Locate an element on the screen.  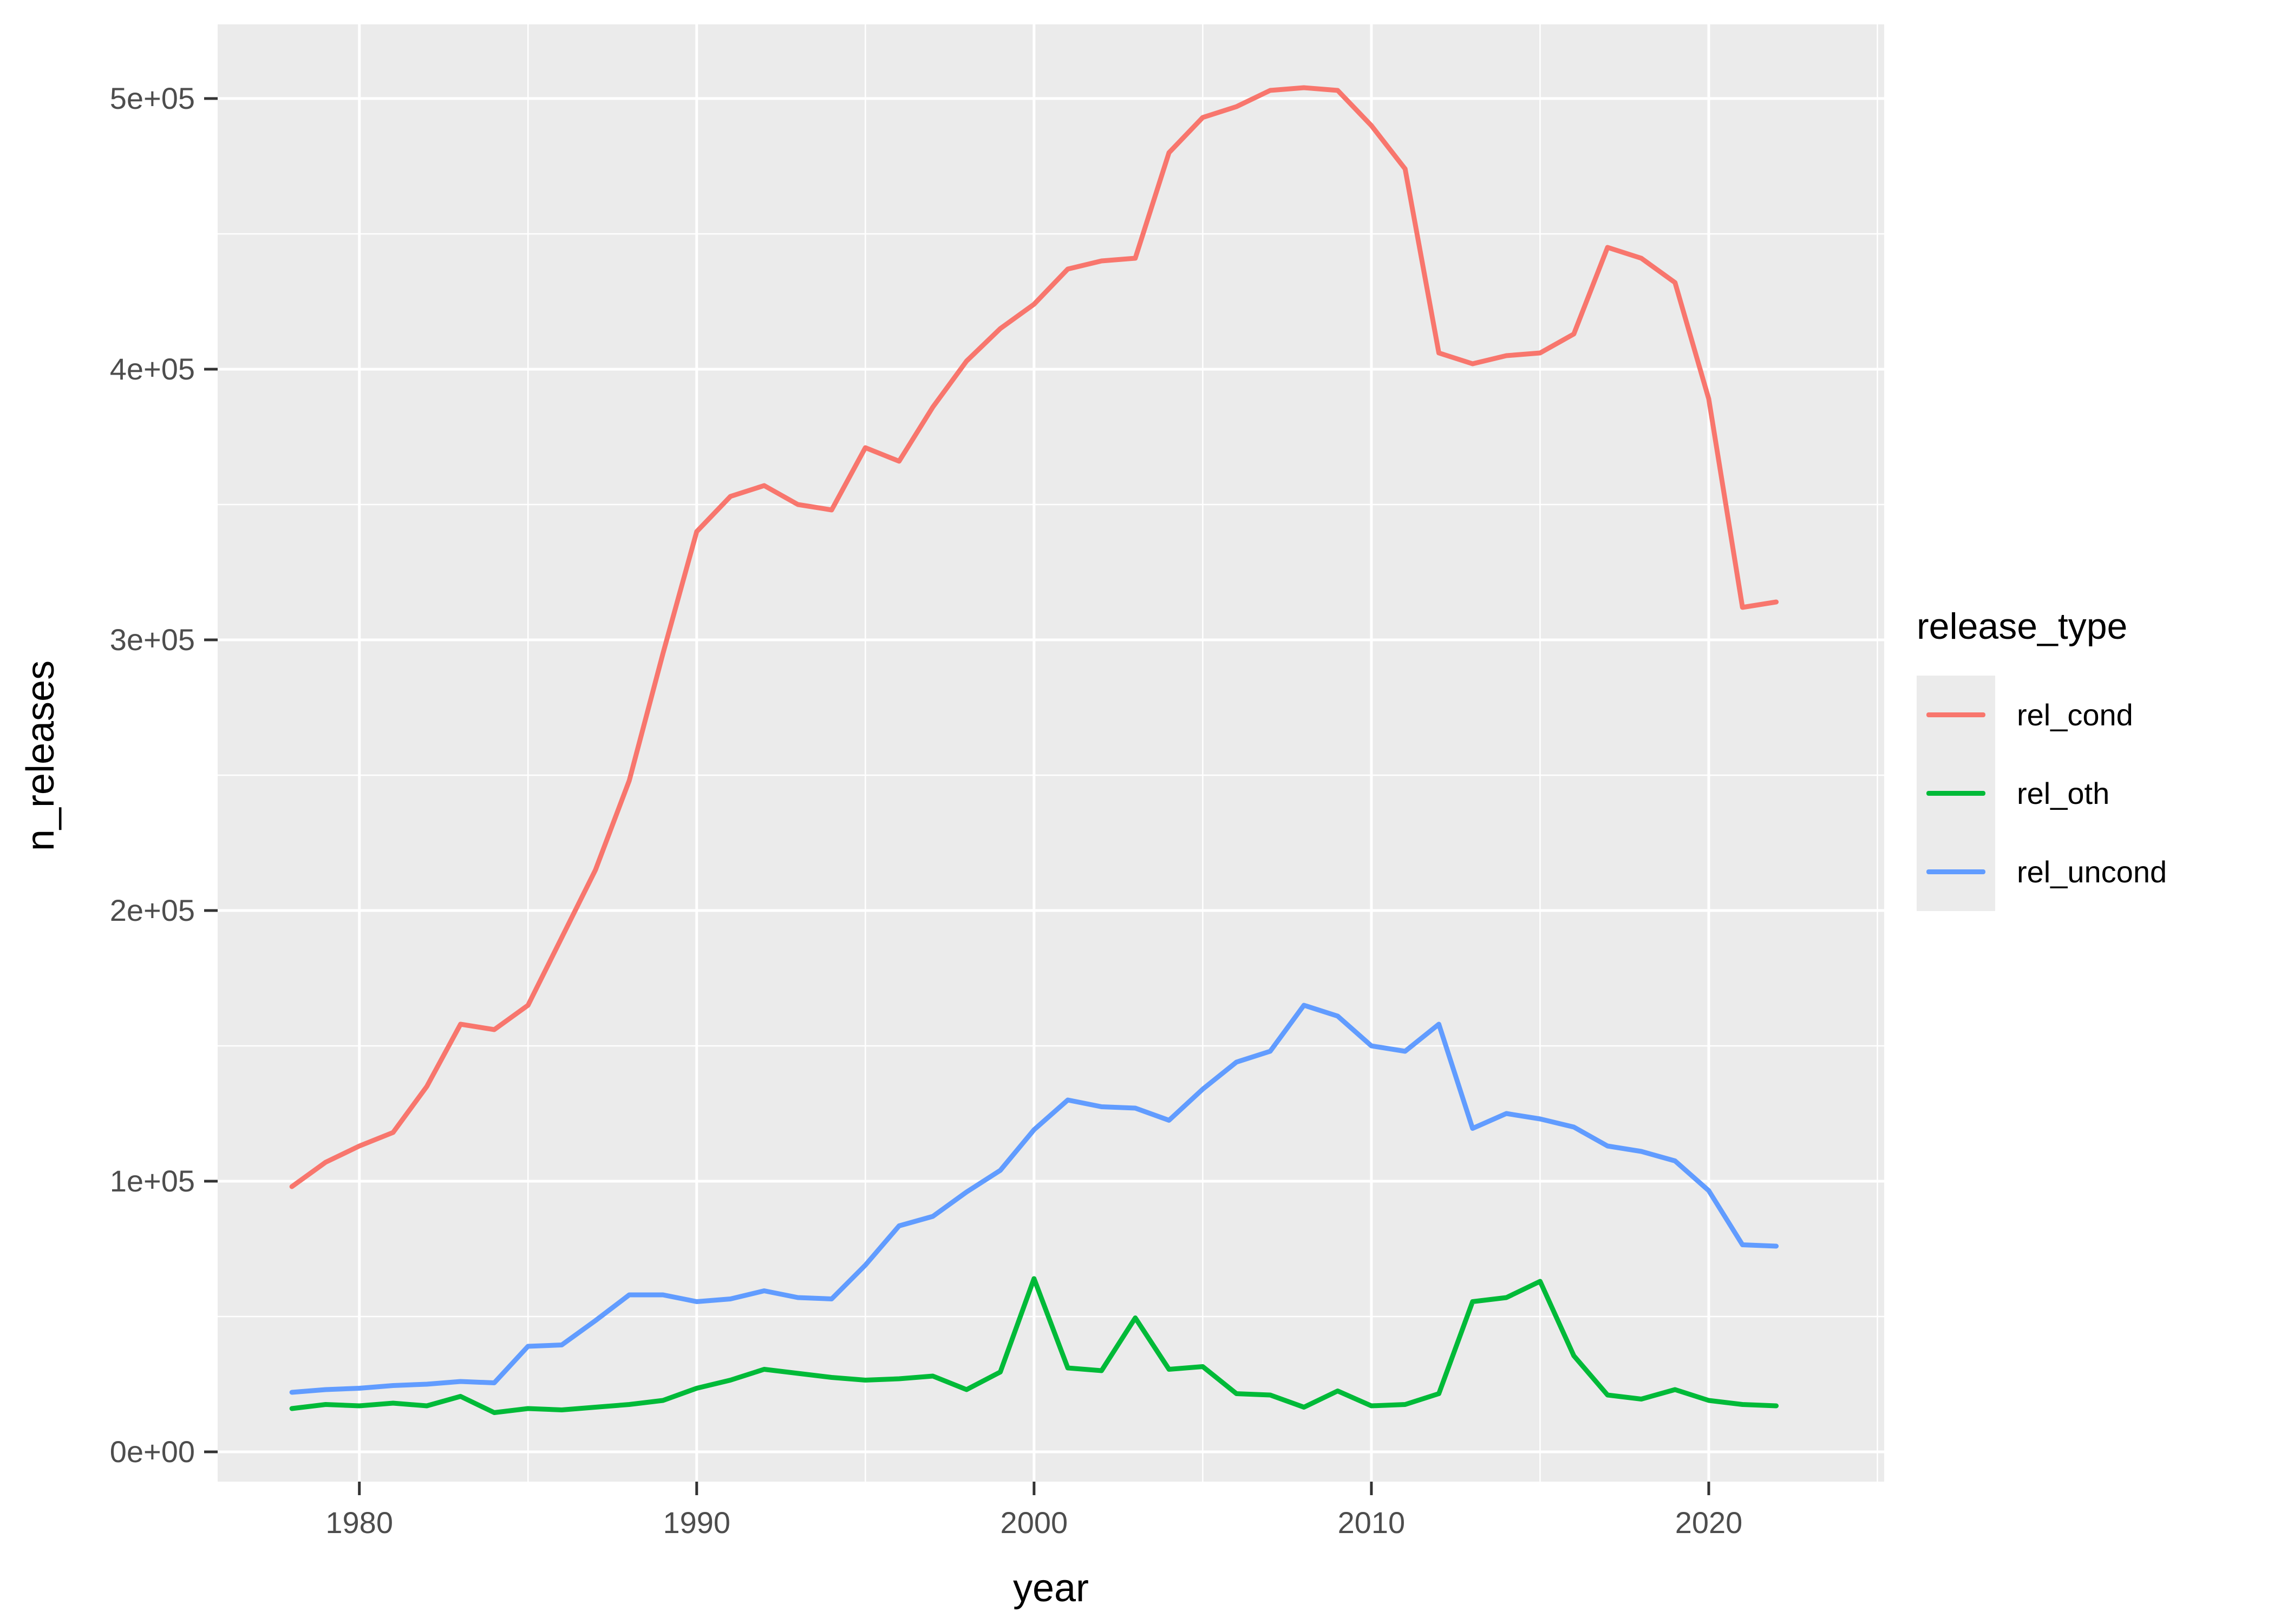
legend-label-rel_uncond: rel_uncond is located at coordinates (2092, 872).